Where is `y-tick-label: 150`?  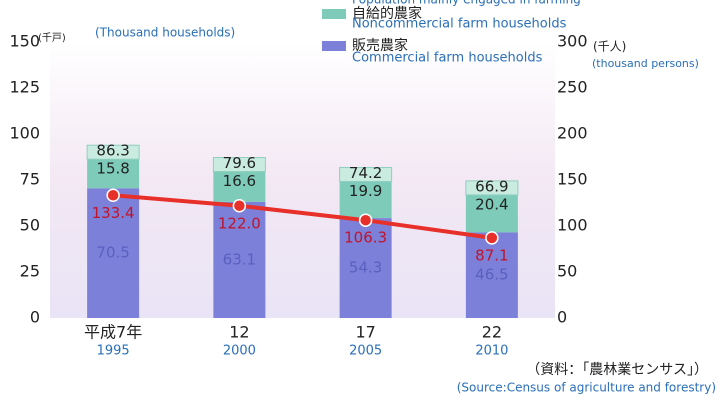 y-tick-label: 150 is located at coordinates (24, 41).